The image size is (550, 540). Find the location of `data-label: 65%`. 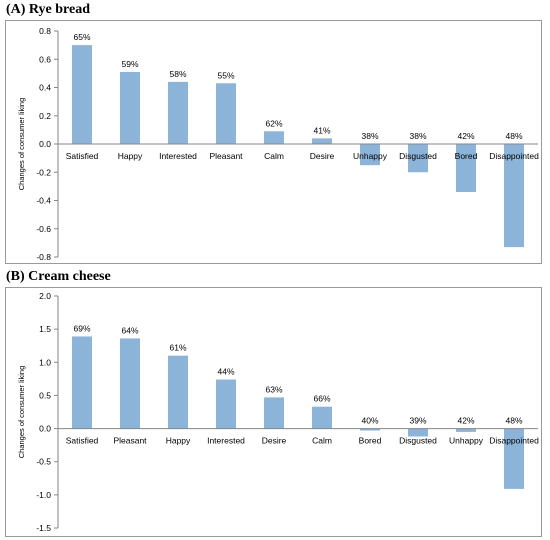

data-label: 65% is located at coordinates (81, 37).